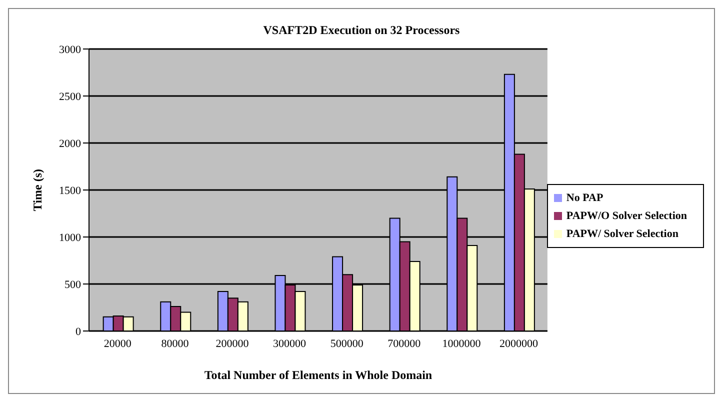 The width and height of the screenshot is (725, 402). What do you see at coordinates (585, 198) in the screenshot?
I see `legend-label: No PAP` at bounding box center [585, 198].